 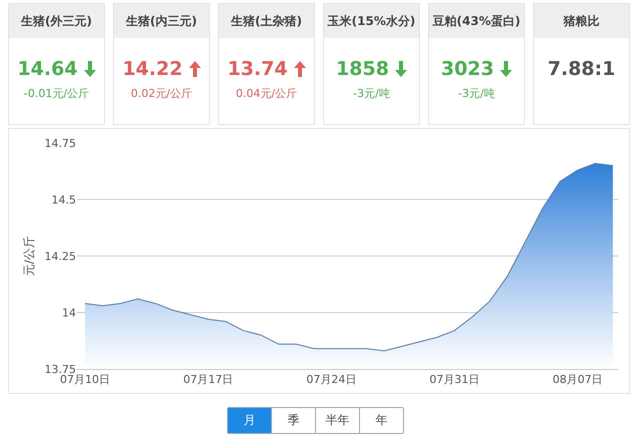 I want to click on category-label: 豆粕(43%蛋白), so click(x=476, y=21).